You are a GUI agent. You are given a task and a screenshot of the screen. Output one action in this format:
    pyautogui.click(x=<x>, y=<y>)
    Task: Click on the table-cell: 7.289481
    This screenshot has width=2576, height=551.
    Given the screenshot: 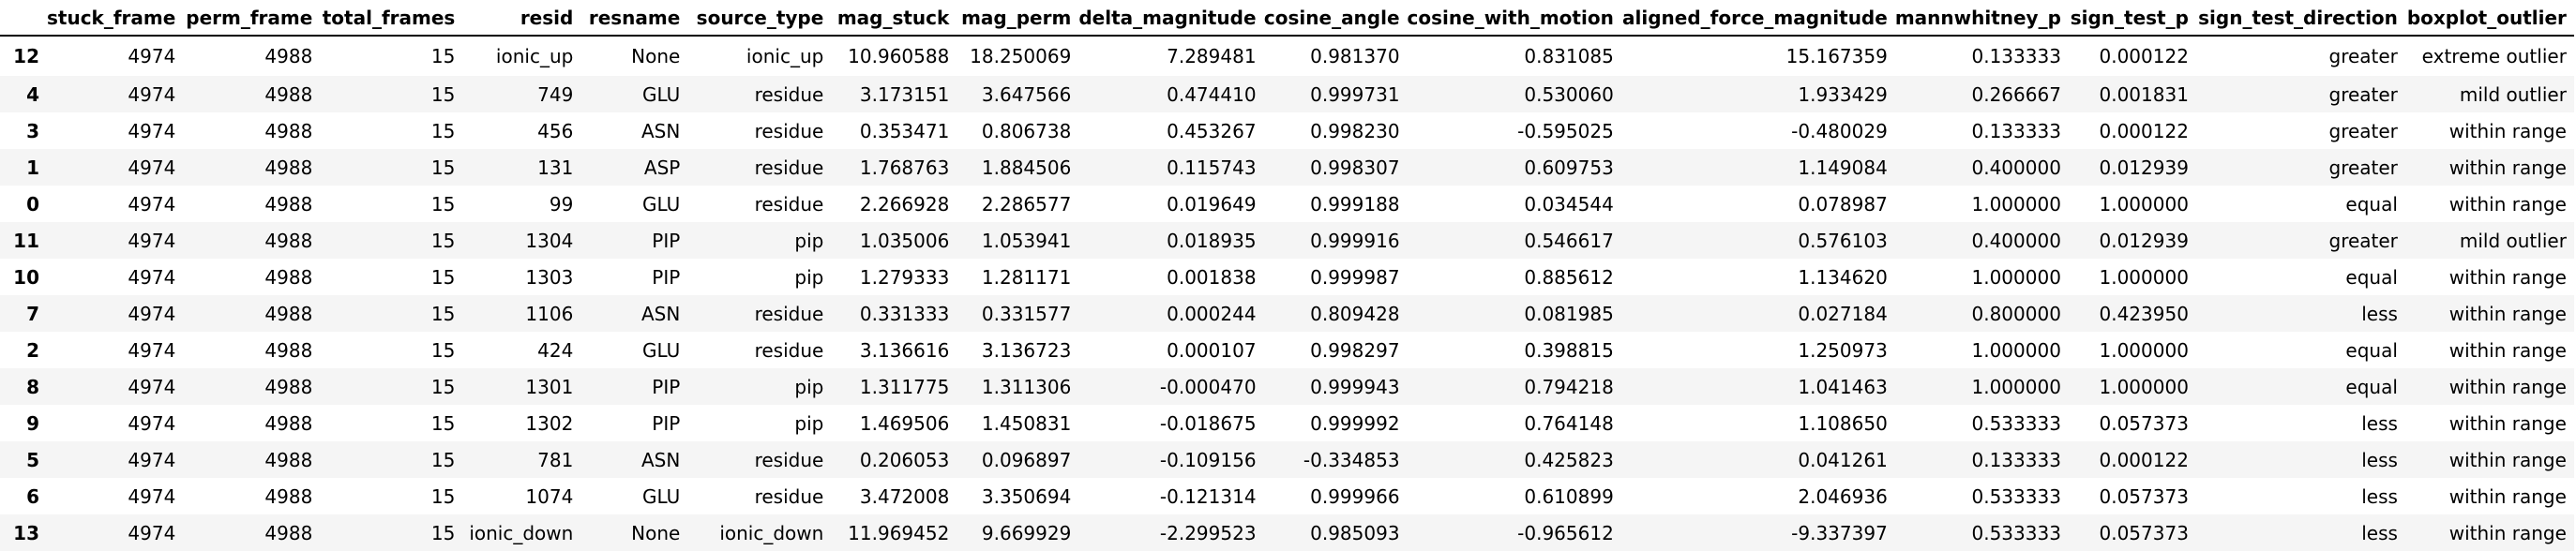 What is the action you would take?
    pyautogui.click(x=1212, y=56)
    